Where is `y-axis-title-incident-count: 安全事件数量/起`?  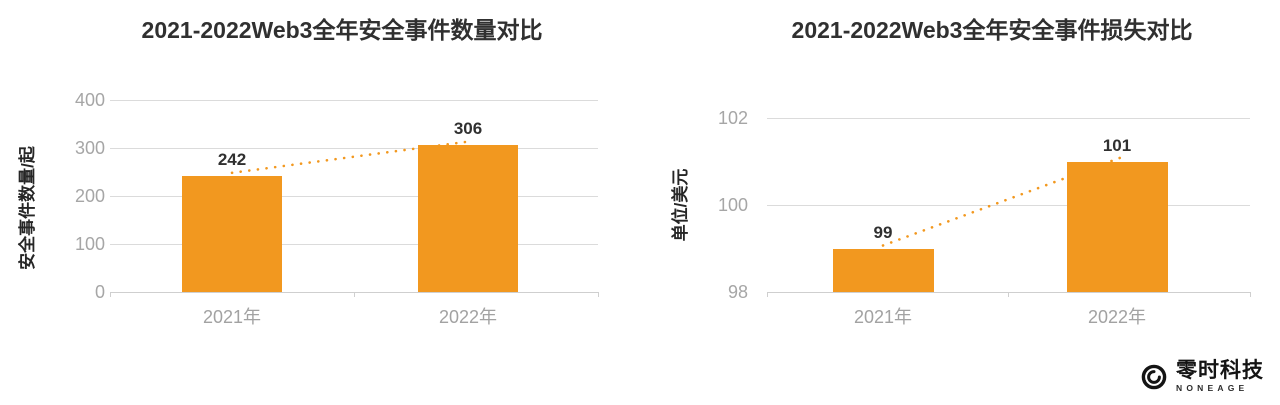 y-axis-title-incident-count: 安全事件数量/起 is located at coordinates (27, 208).